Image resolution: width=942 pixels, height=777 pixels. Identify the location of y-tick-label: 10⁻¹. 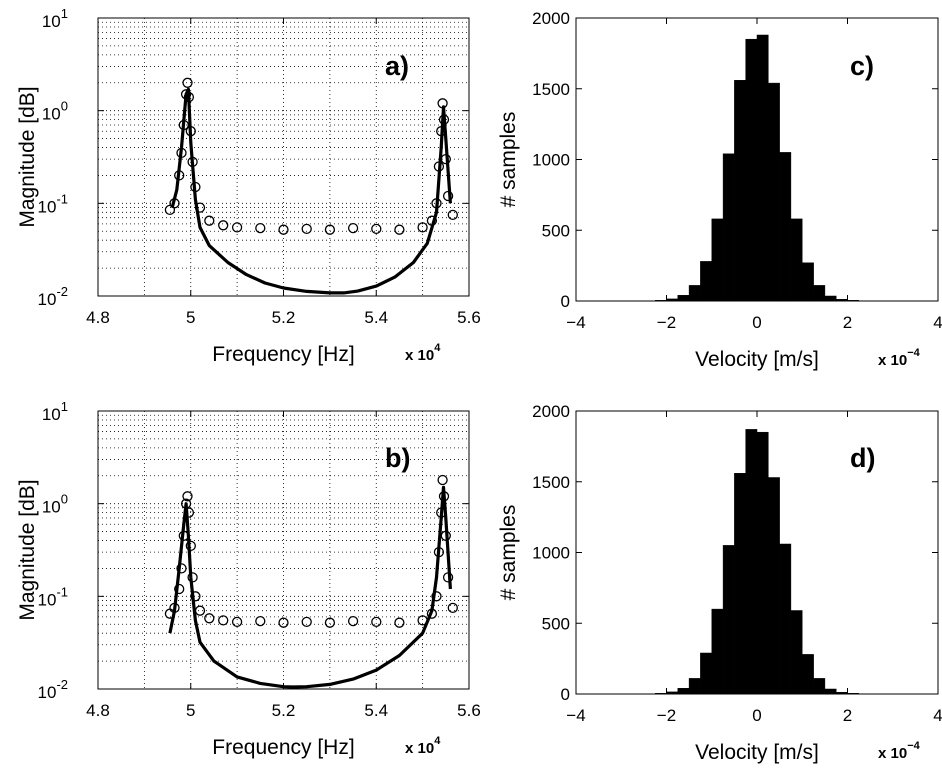
(53, 596).